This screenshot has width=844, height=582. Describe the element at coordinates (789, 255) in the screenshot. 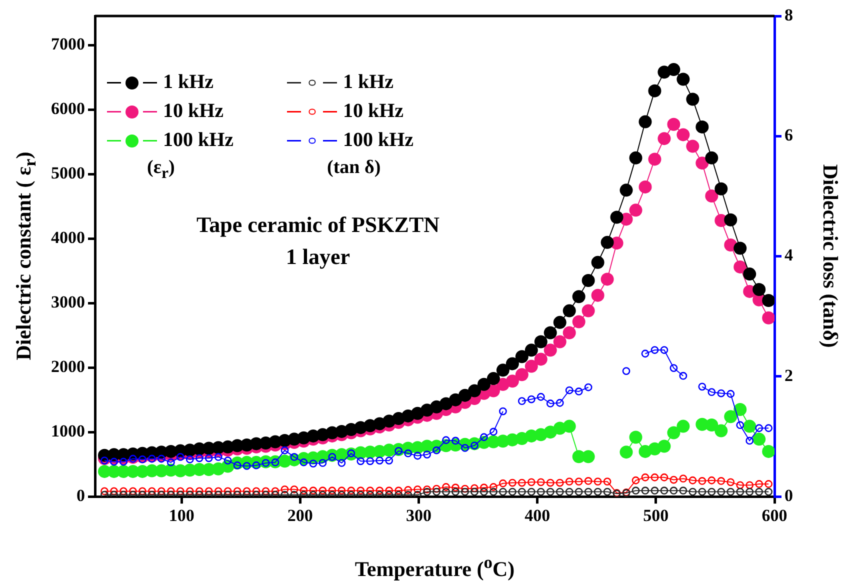

I see `y2-tick-label: 4` at that location.